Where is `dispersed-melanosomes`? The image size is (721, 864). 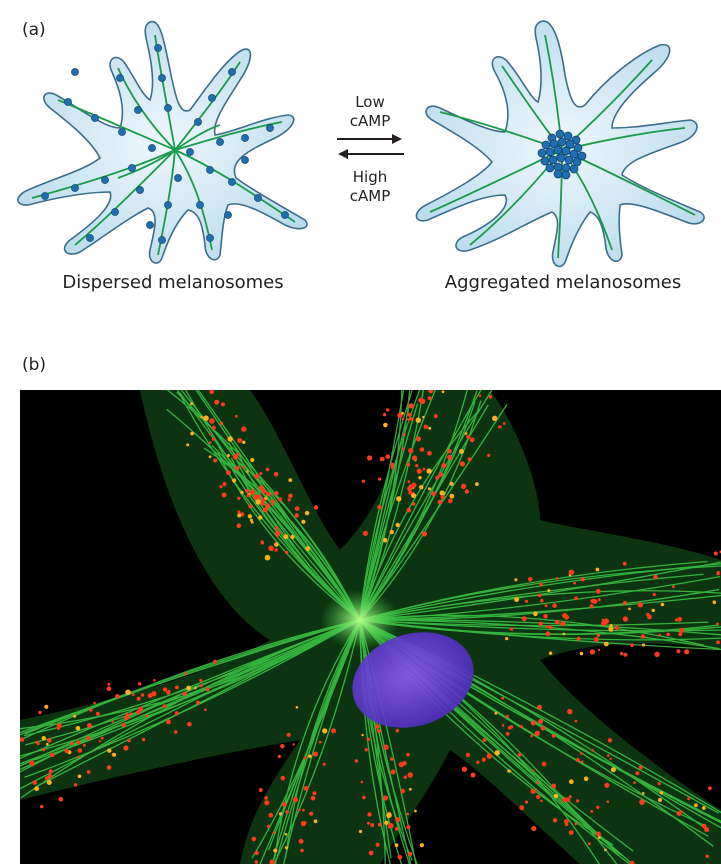 dispersed-melanosomes is located at coordinates (165, 144).